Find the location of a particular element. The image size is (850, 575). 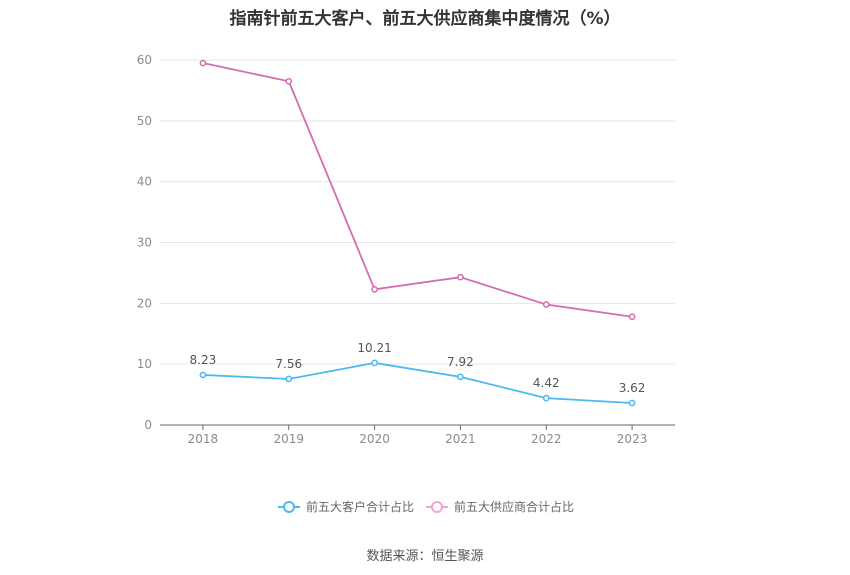

legend-item-1: 前五大供应商合计占比 is located at coordinates (500, 506).